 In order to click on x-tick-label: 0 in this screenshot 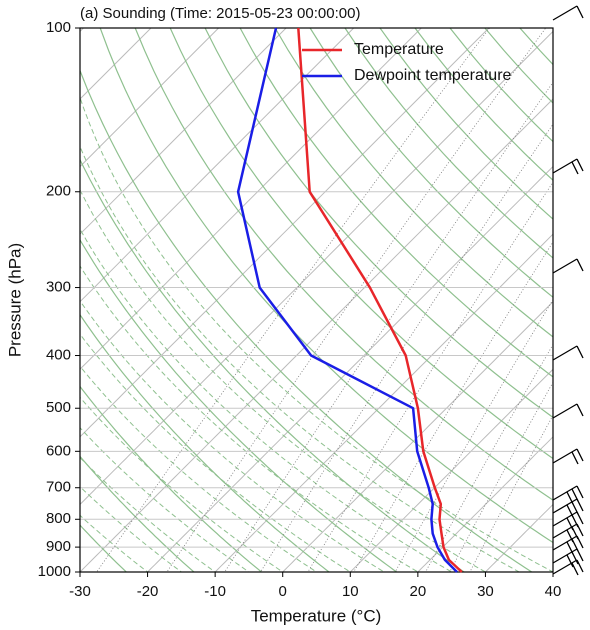, I will do `click(283, 591)`.